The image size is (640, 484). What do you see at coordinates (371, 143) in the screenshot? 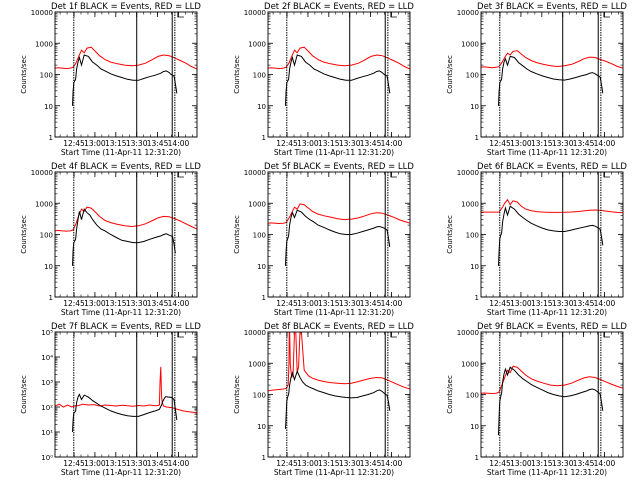
I see `x-tick-label: 13:45` at bounding box center [371, 143].